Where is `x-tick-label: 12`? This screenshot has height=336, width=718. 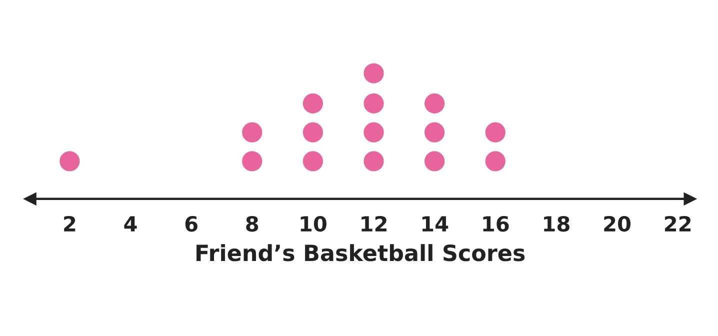
x-tick-label: 12 is located at coordinates (374, 224).